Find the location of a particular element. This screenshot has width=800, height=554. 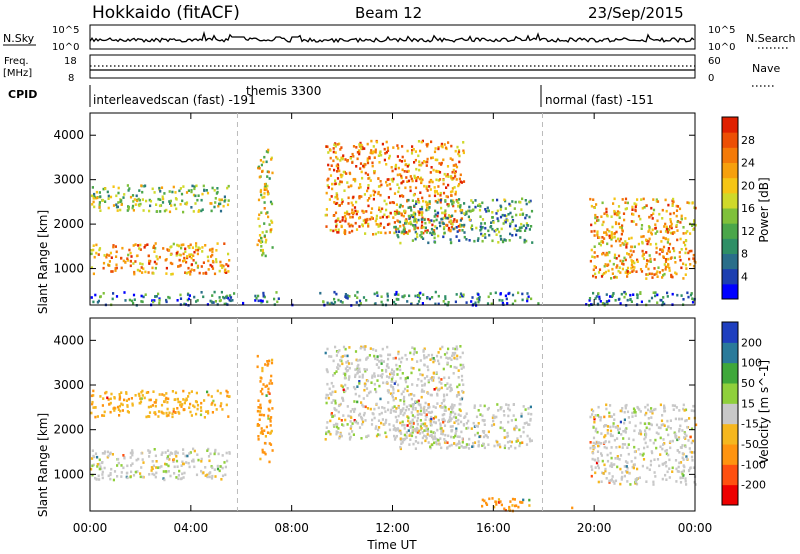

colorbar-frame is located at coordinates (730, 413).